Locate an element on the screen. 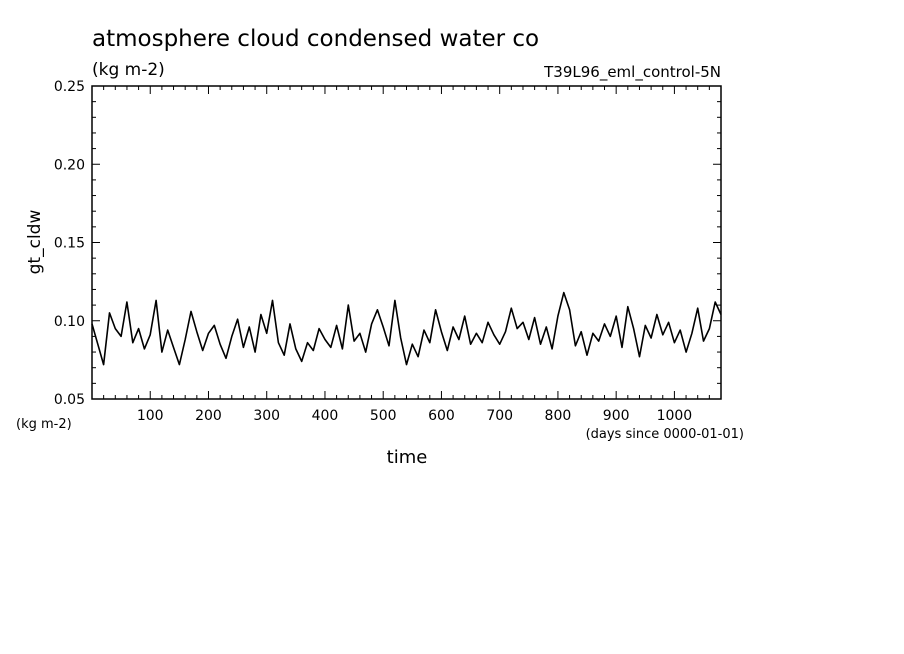 The height and width of the screenshot is (654, 904). chart-subtitle: (kg m-2) is located at coordinates (128, 70).